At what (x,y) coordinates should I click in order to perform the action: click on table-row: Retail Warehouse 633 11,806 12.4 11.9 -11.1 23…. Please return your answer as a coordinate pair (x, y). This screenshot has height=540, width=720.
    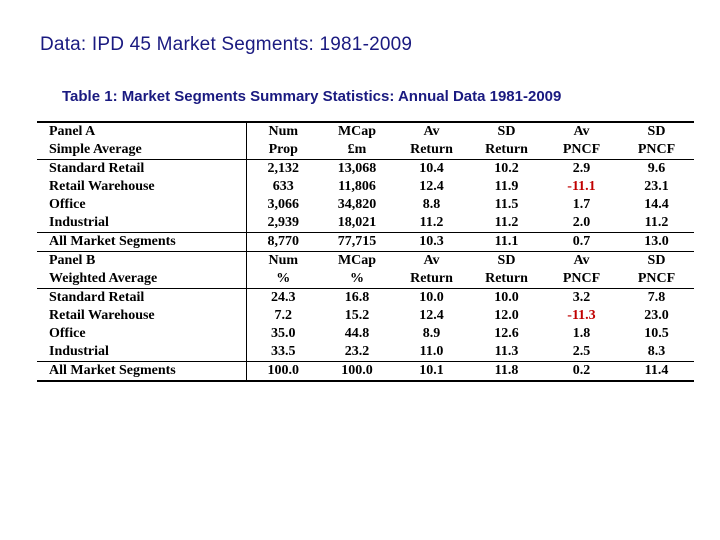
    Looking at the image, I should click on (365, 187).